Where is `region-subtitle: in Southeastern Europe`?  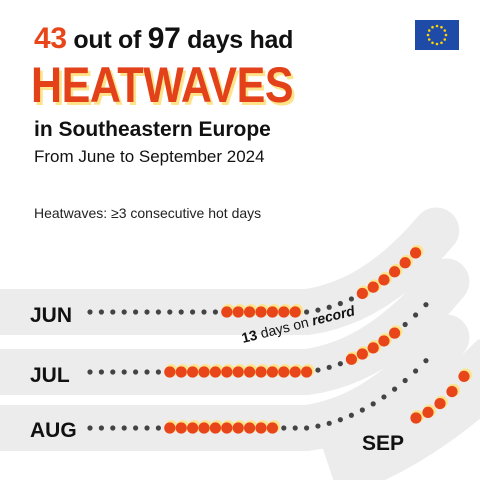 region-subtitle: in Southeastern Europe is located at coordinates (152, 129).